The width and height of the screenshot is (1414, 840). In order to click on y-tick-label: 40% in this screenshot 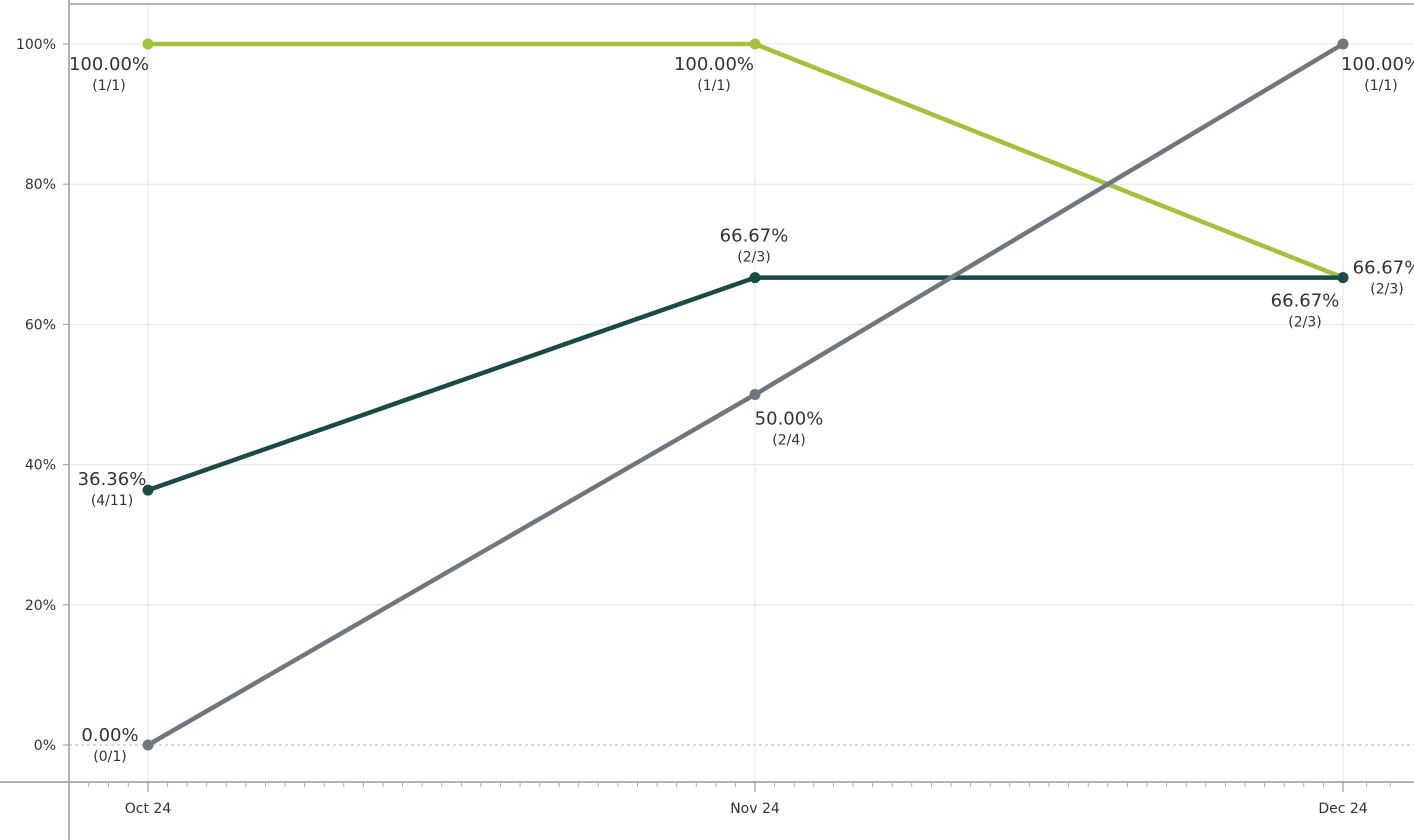, I will do `click(40, 466)`.